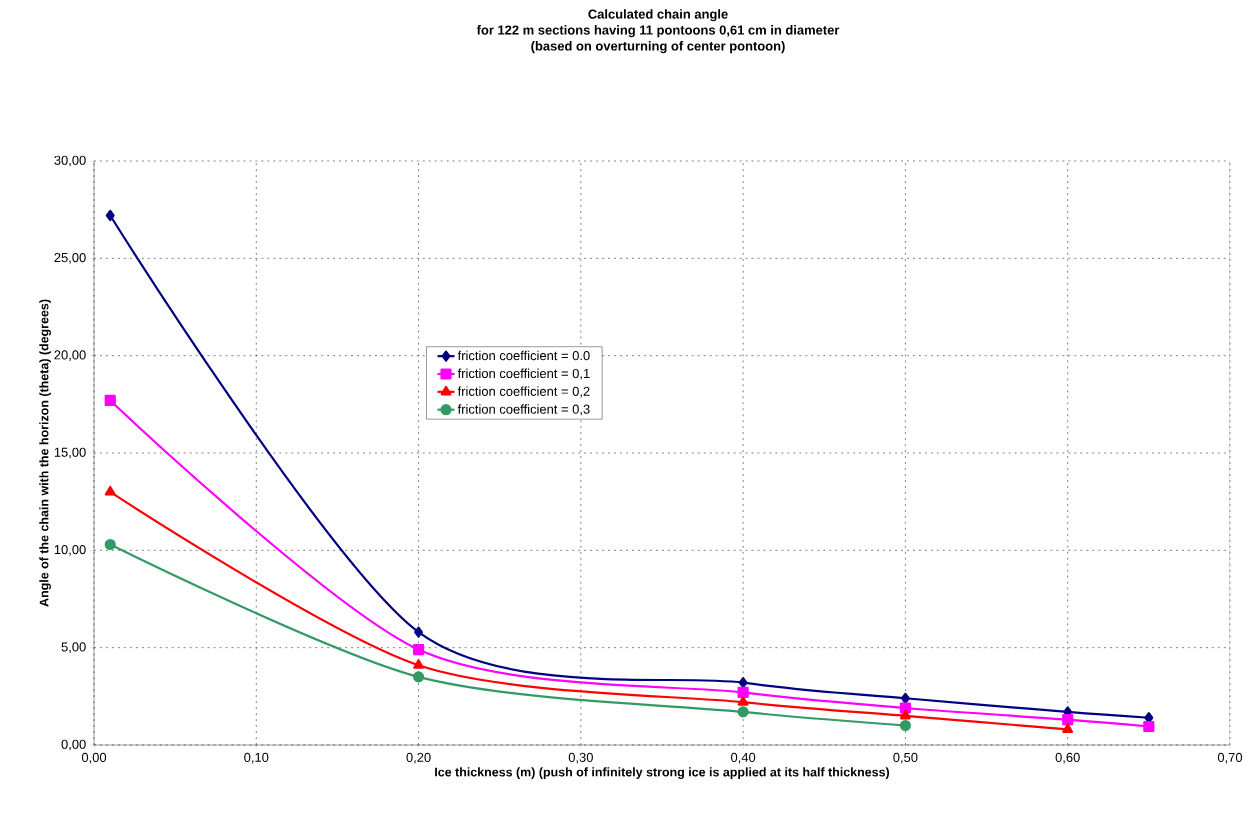  Describe the element at coordinates (45, 453) in the screenshot. I see `y-axis-title: Angle of the chain with the horizon (theta) (degrees)` at that location.